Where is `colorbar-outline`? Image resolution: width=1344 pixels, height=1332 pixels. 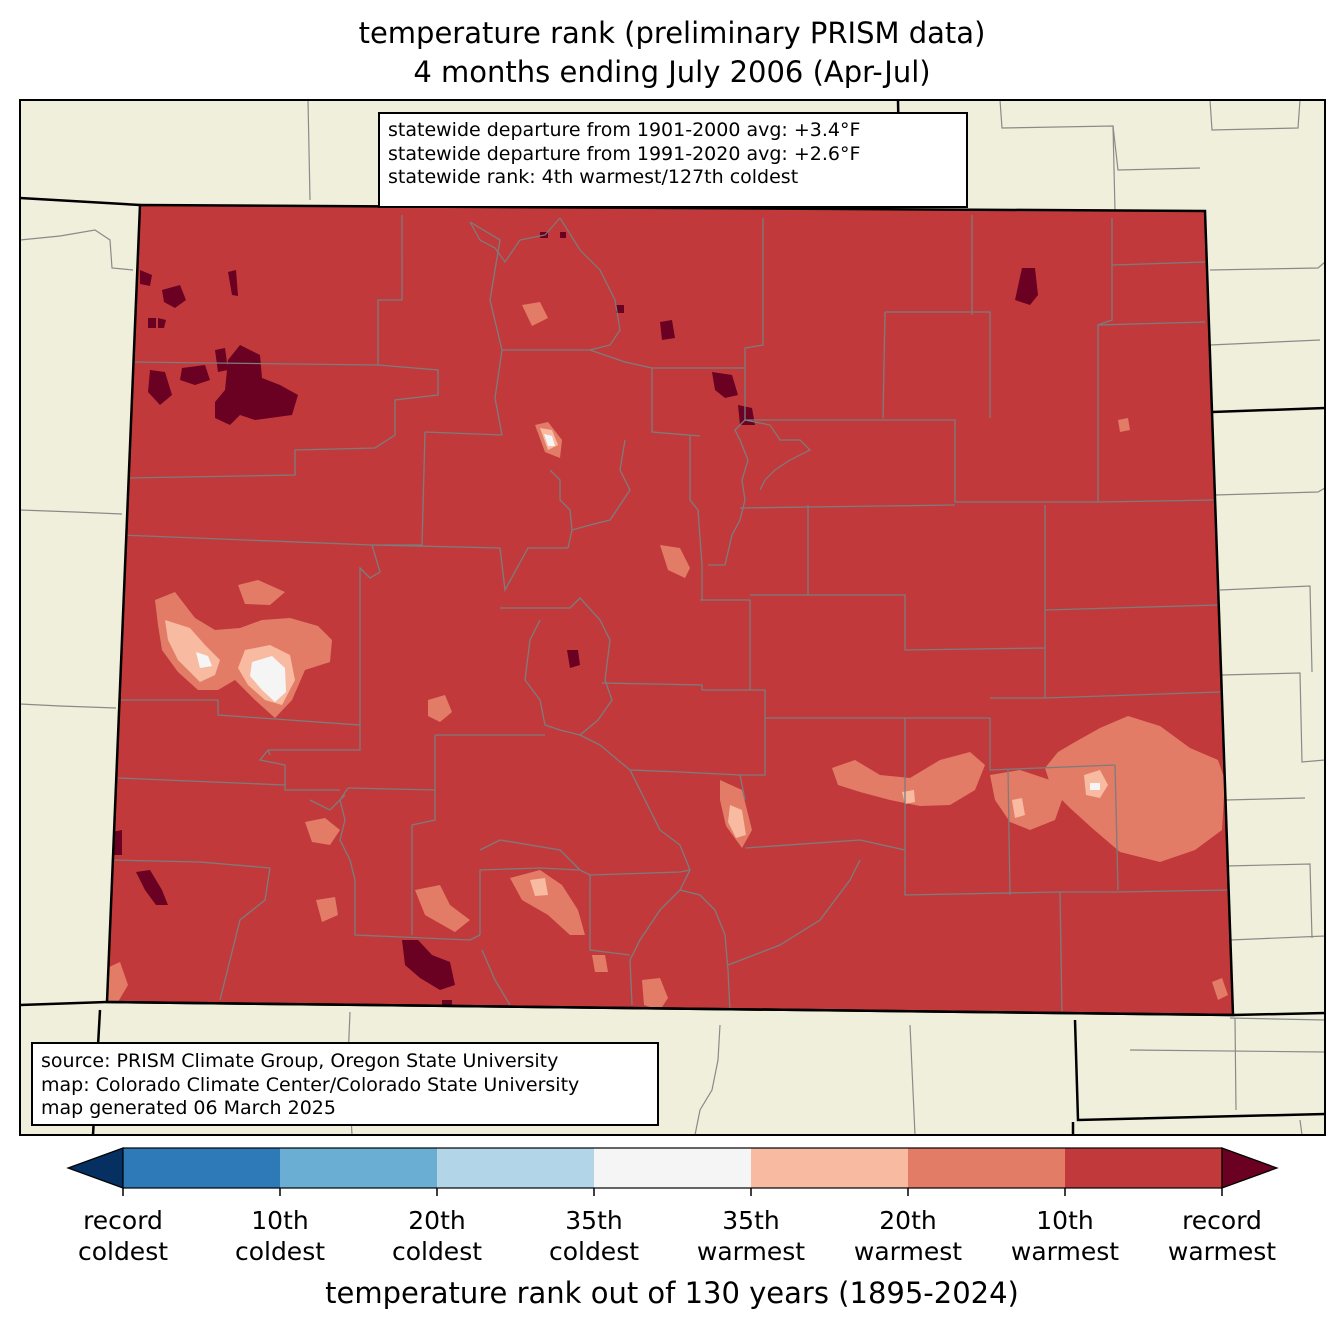 colorbar-outline is located at coordinates (672, 1168).